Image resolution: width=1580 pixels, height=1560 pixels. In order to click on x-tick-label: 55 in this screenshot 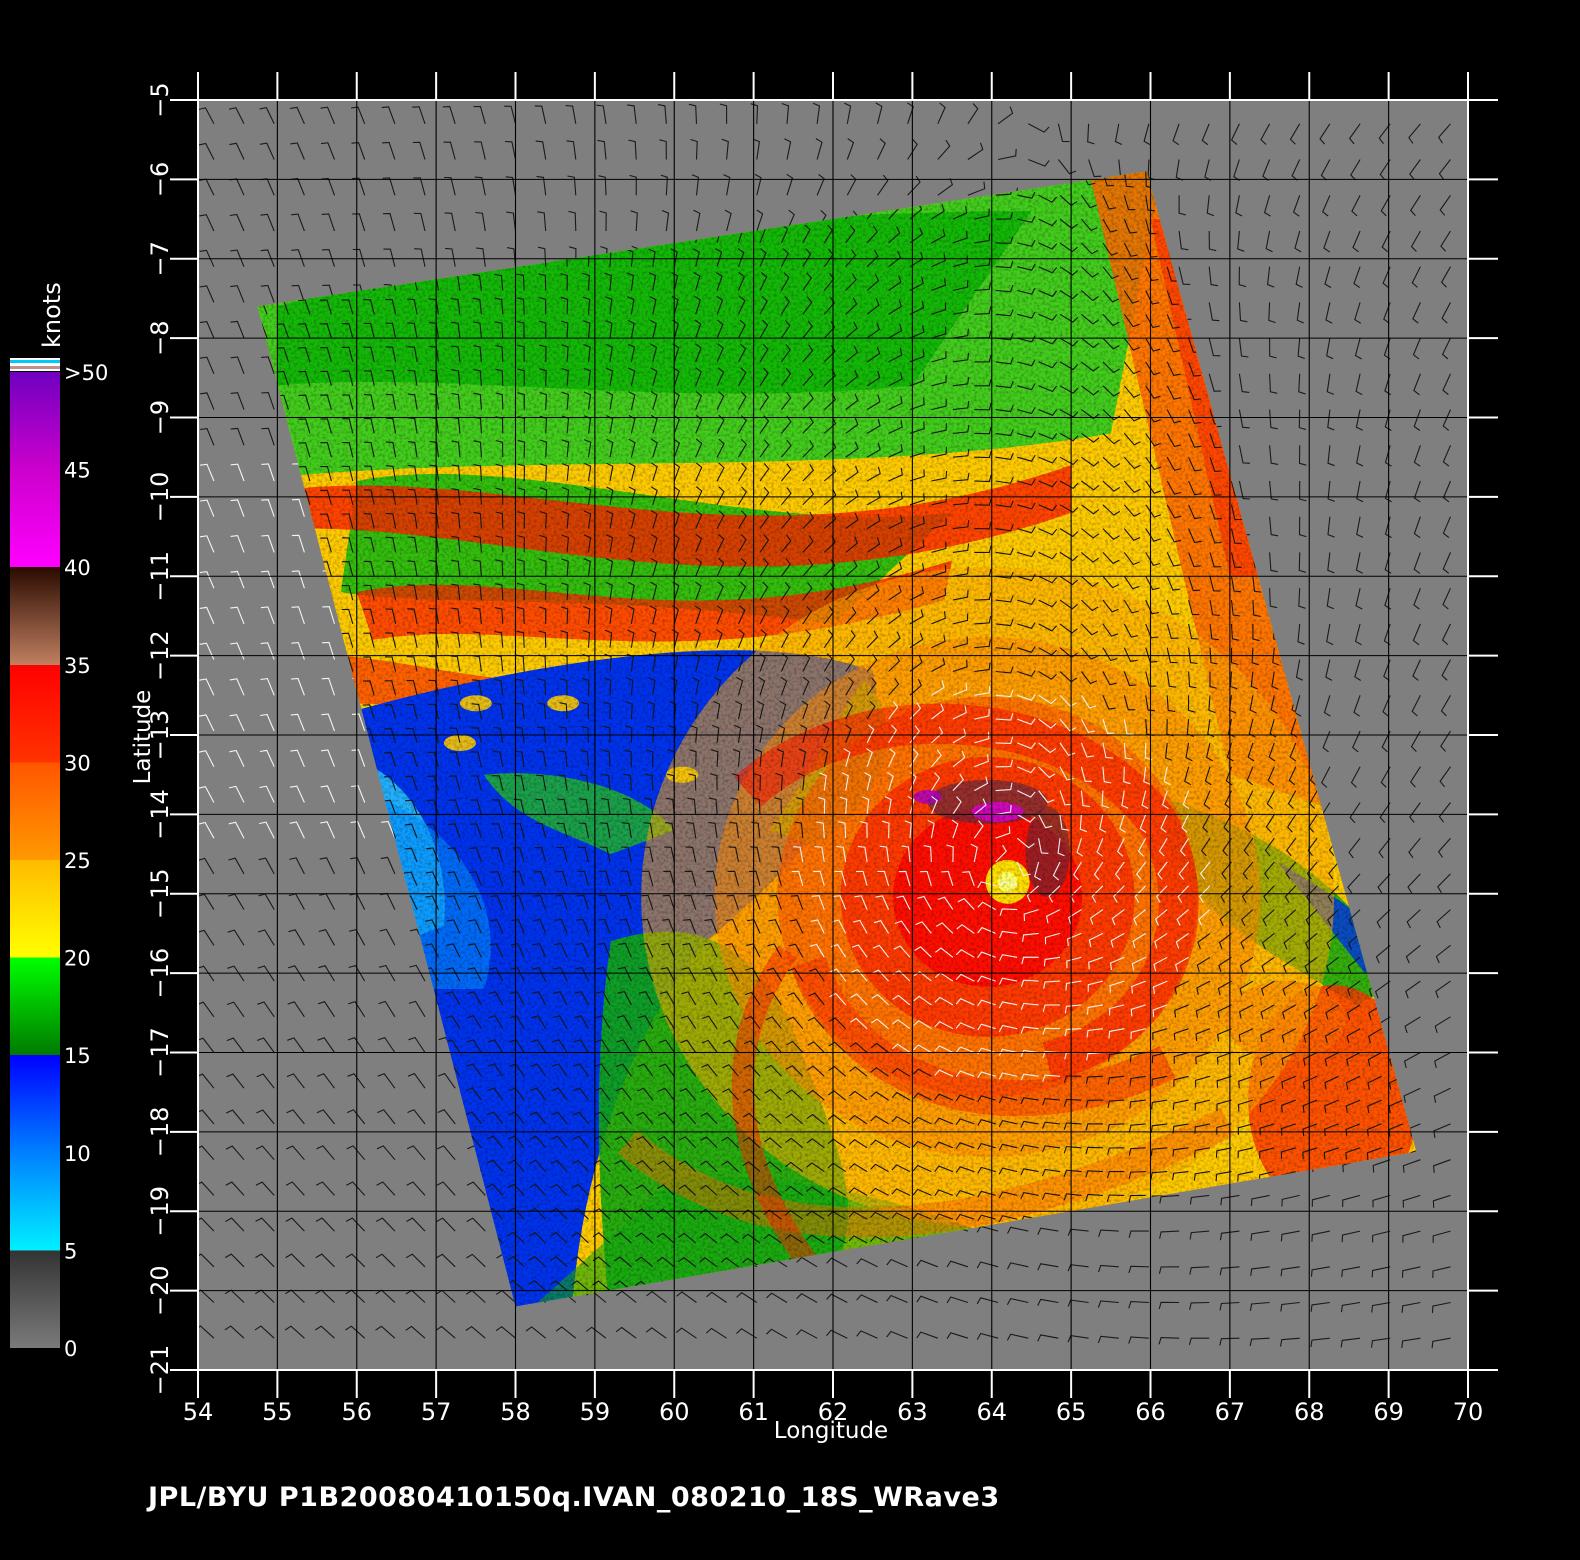, I will do `click(277, 1412)`.